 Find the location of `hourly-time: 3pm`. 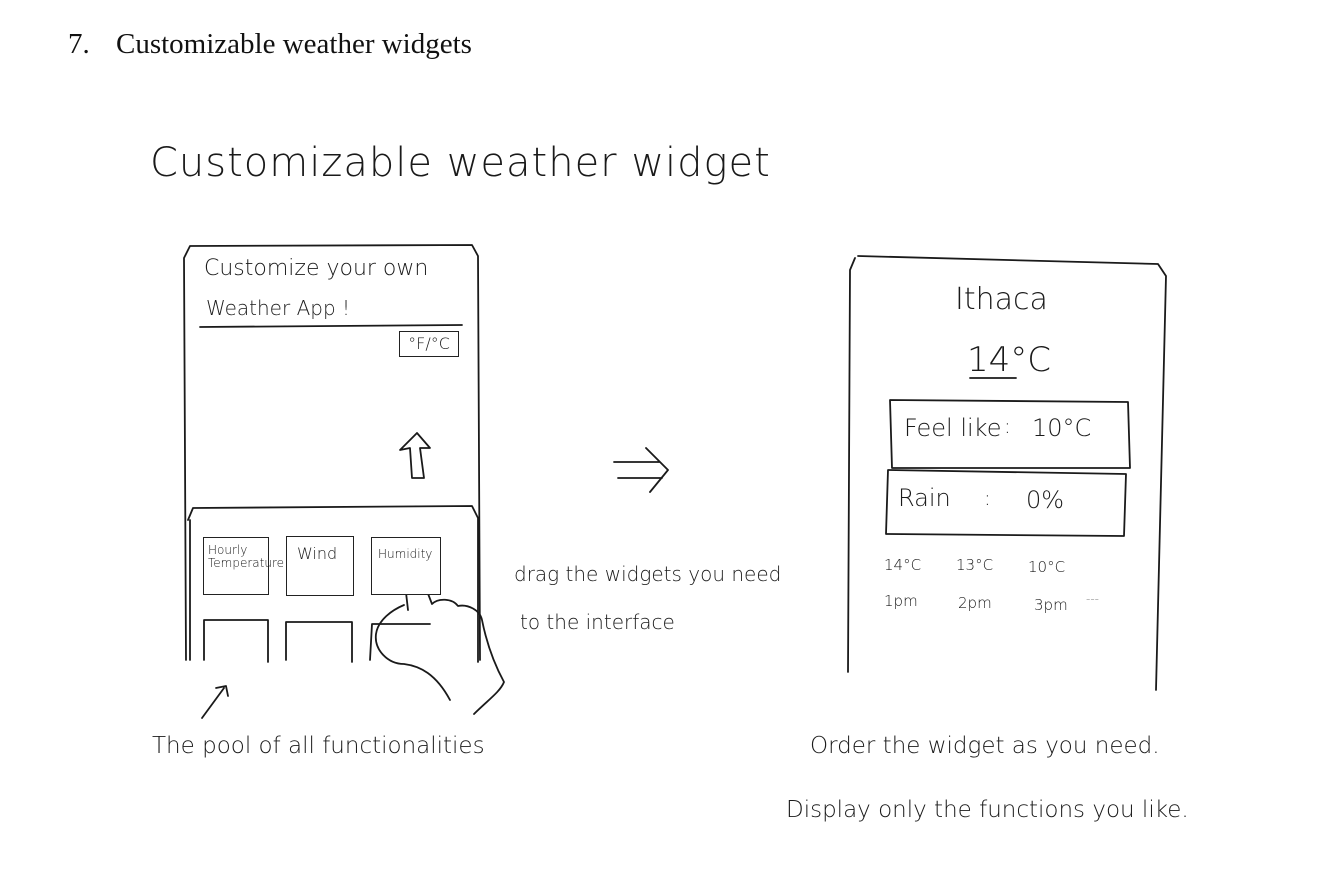

hourly-time: 3pm is located at coordinates (1051, 605).